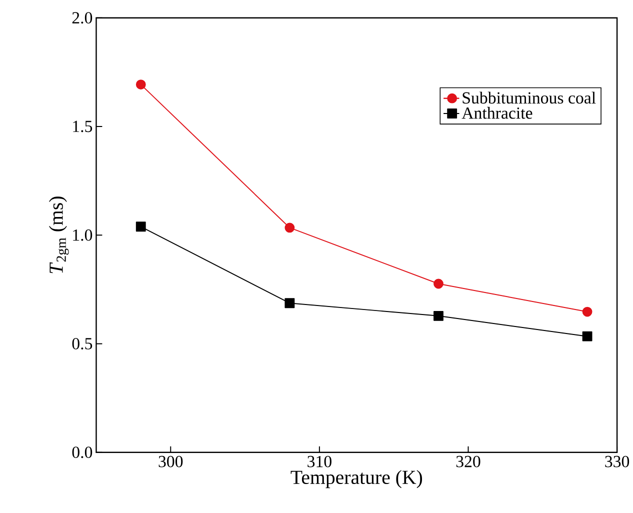 This screenshot has height=513, width=633. What do you see at coordinates (82, 235) in the screenshot?
I see `y-tick-label: 1.0` at bounding box center [82, 235].